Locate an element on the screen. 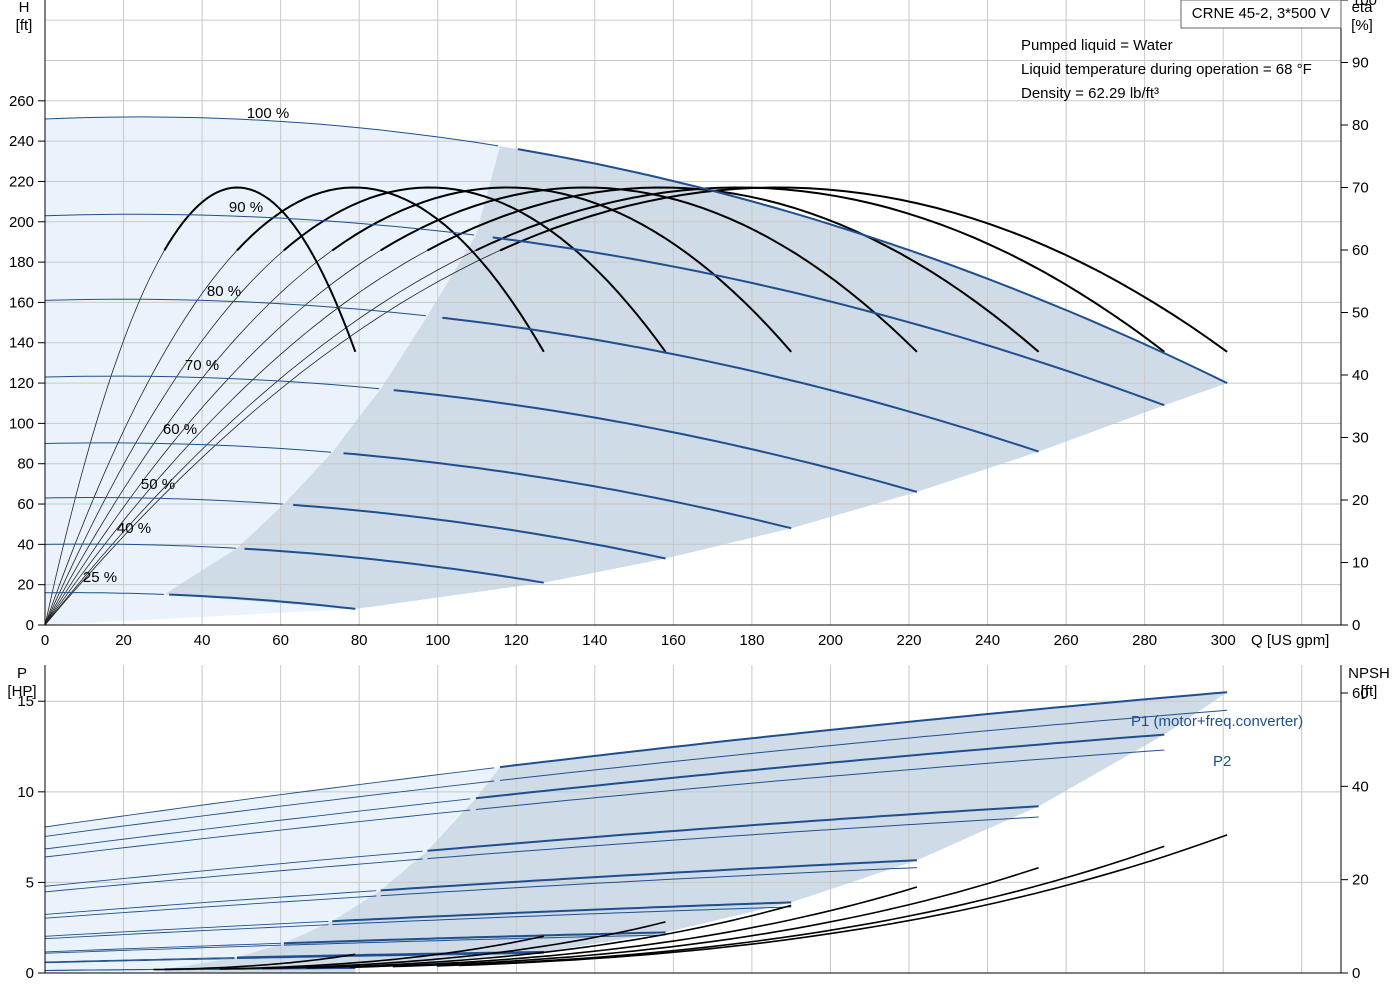 The height and width of the screenshot is (1000, 1400). x-tick-label: 160 is located at coordinates (673, 640).